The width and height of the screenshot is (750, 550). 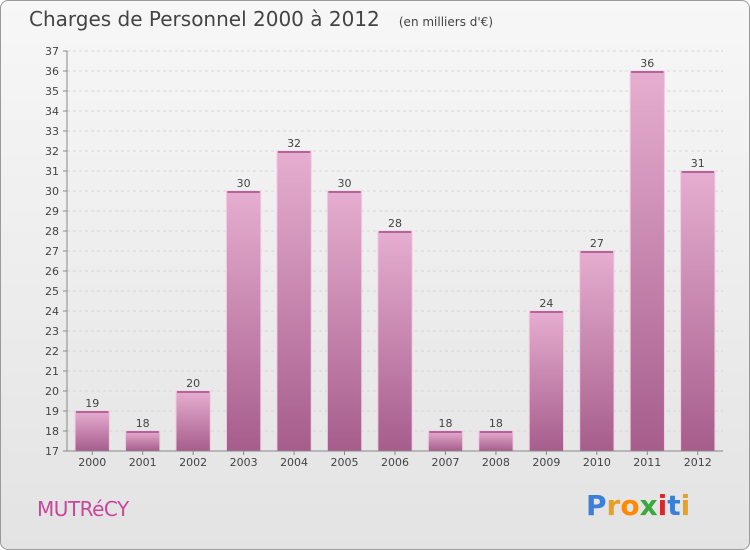 What do you see at coordinates (52, 151) in the screenshot?
I see `y-tick-label: 32` at bounding box center [52, 151].